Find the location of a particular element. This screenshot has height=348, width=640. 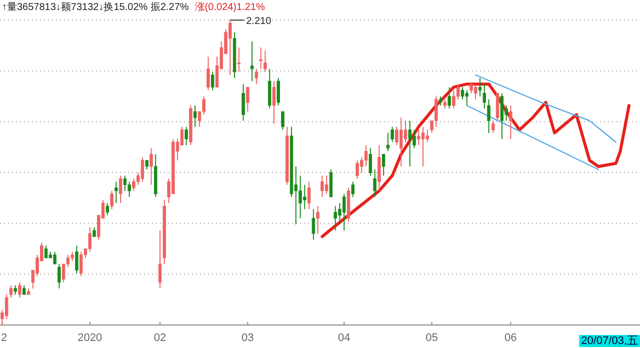

x-tick-label: 02 is located at coordinates (160, 338).